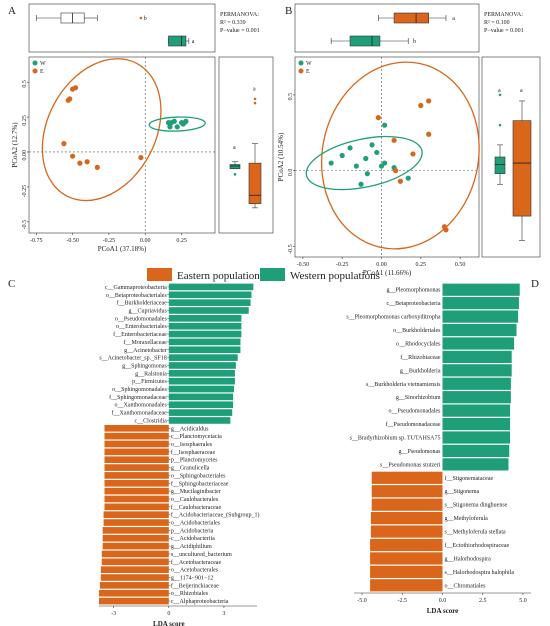 This screenshot has height=626, width=550. Describe the element at coordinates (11, 284) in the screenshot. I see `panel-letter-C: C` at that location.